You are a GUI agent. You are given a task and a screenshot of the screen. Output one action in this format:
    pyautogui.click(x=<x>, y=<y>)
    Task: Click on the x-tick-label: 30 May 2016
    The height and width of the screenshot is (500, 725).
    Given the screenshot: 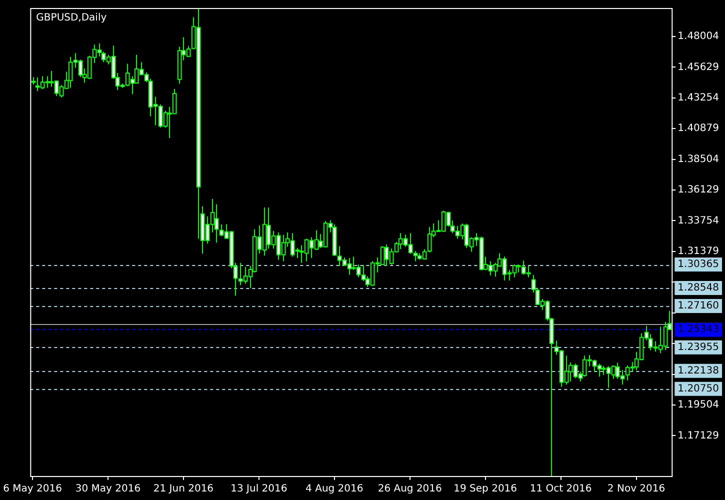 What is the action you would take?
    pyautogui.click(x=108, y=489)
    